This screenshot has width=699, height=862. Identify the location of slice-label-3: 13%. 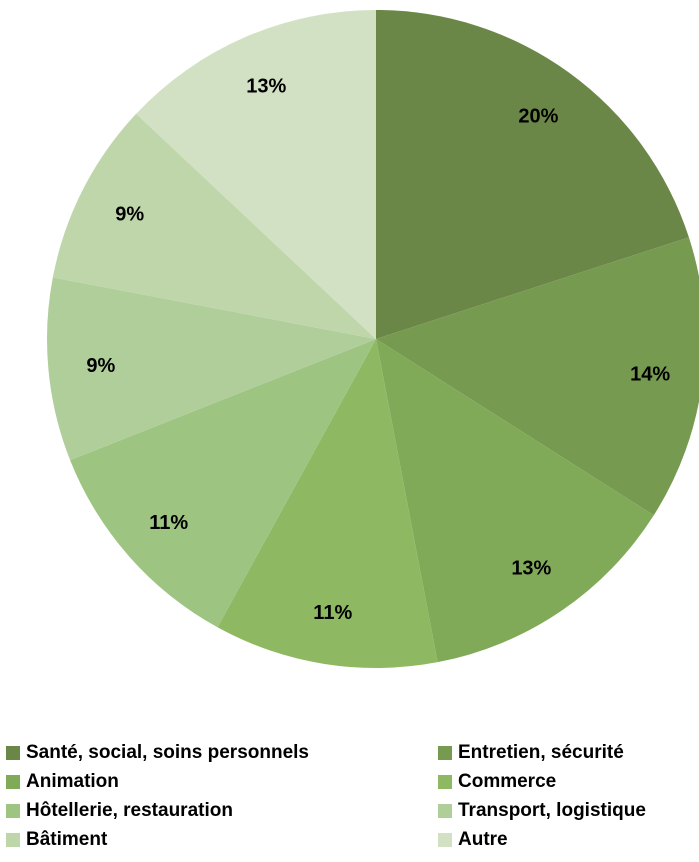
(531, 569).